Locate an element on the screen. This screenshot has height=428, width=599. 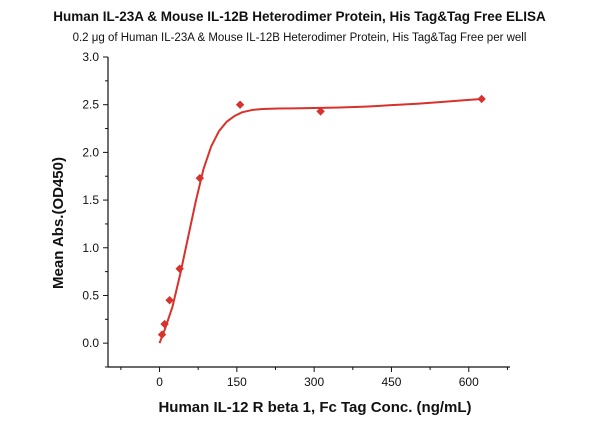
x-tick-label: 150 is located at coordinates (237, 382).